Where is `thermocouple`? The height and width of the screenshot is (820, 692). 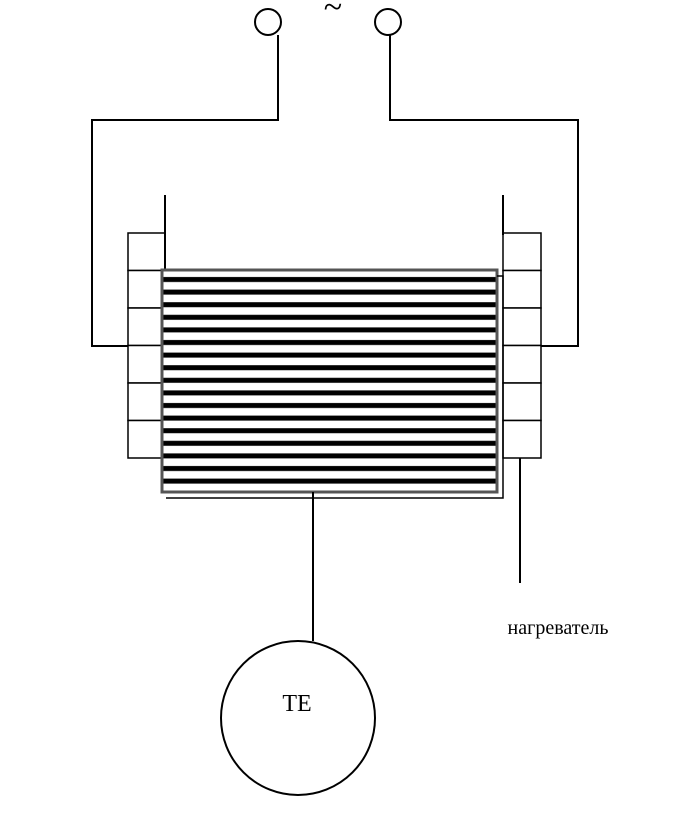 thermocouple is located at coordinates (298, 718).